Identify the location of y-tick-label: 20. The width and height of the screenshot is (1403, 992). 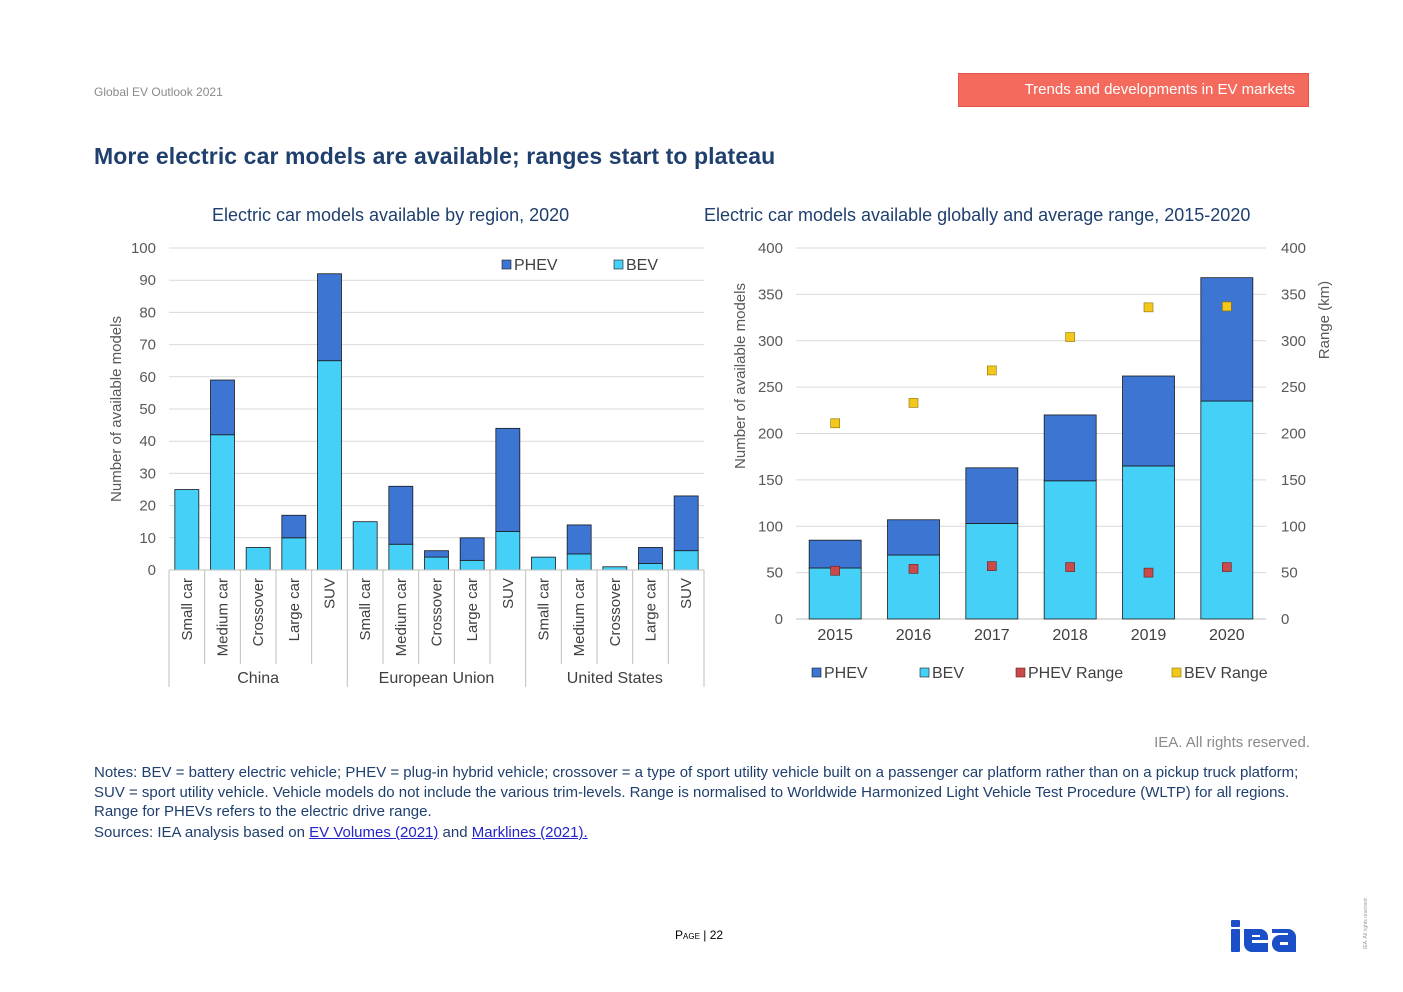
(147, 506).